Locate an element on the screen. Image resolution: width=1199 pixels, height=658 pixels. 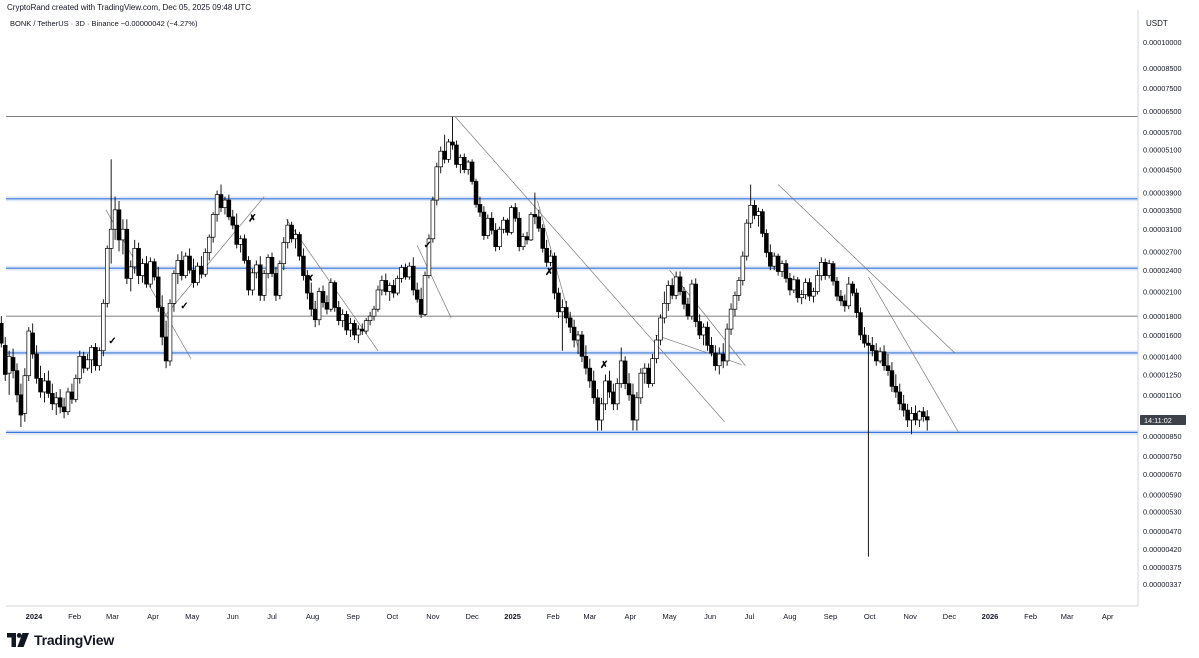
y-tick-label: 0.00002100 is located at coordinates (1162, 292).